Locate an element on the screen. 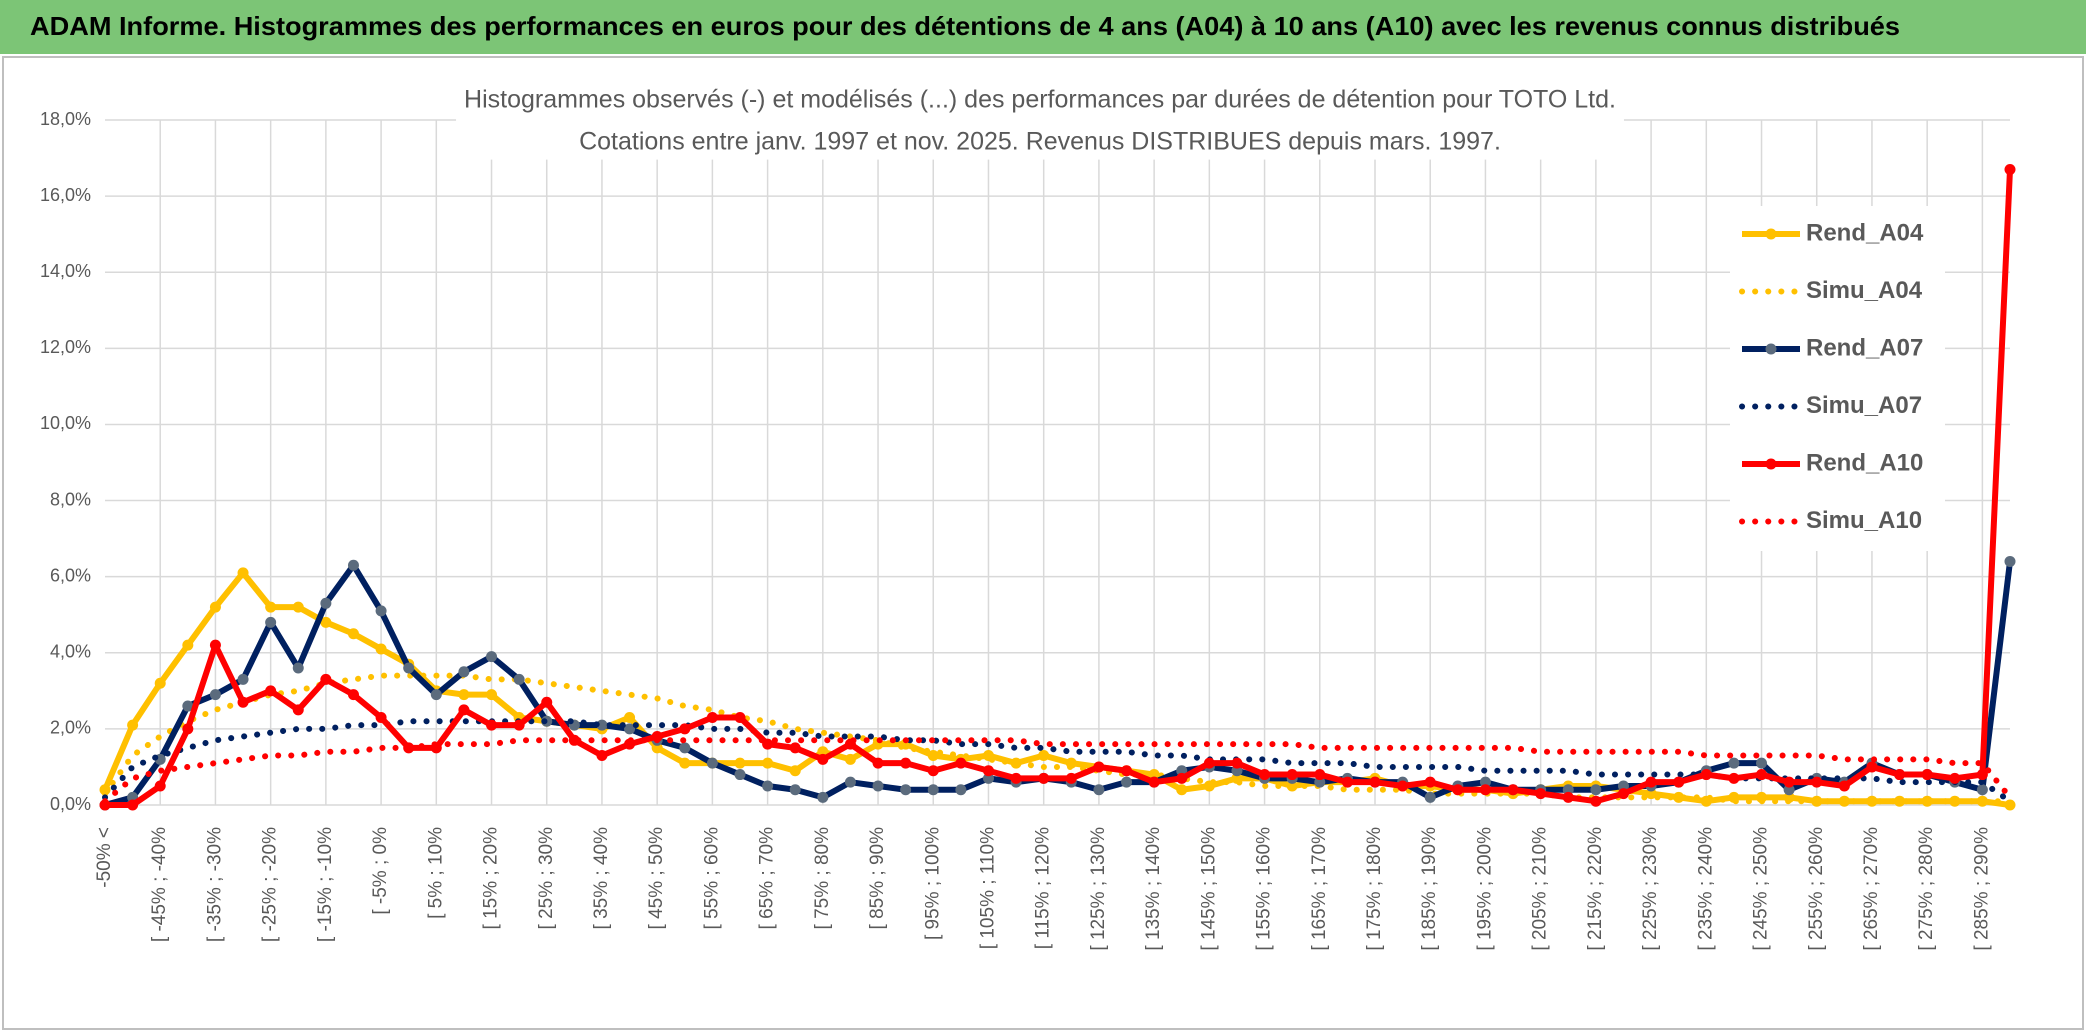 This screenshot has width=2086, height=1033. x-tick-label: [ 215% ; 220% is located at coordinates (1595, 889).